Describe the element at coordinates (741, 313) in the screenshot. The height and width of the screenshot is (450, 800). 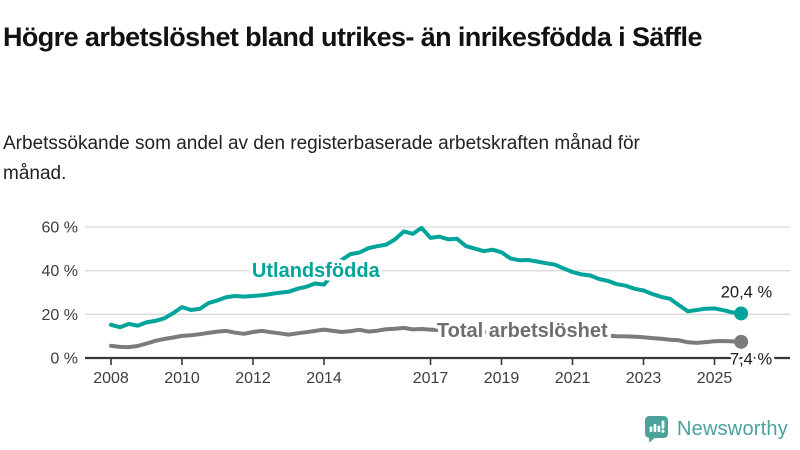
I see `series-end-dot-utlandsfodda` at that location.